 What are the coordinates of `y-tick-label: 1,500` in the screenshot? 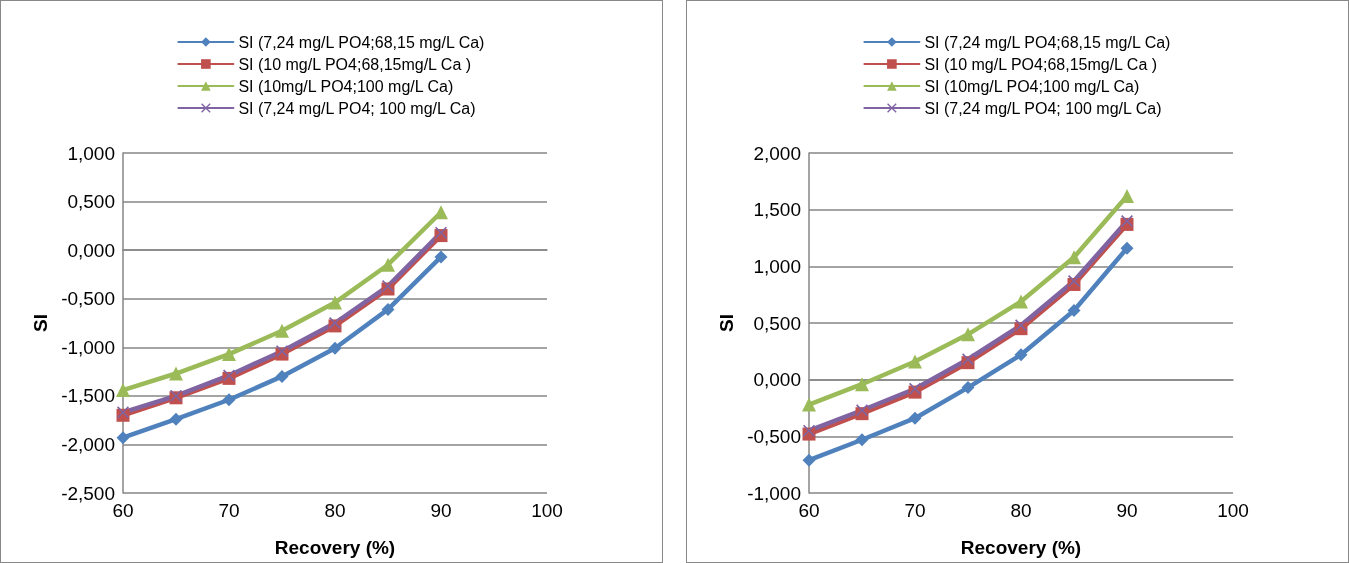 It's located at (777, 210).